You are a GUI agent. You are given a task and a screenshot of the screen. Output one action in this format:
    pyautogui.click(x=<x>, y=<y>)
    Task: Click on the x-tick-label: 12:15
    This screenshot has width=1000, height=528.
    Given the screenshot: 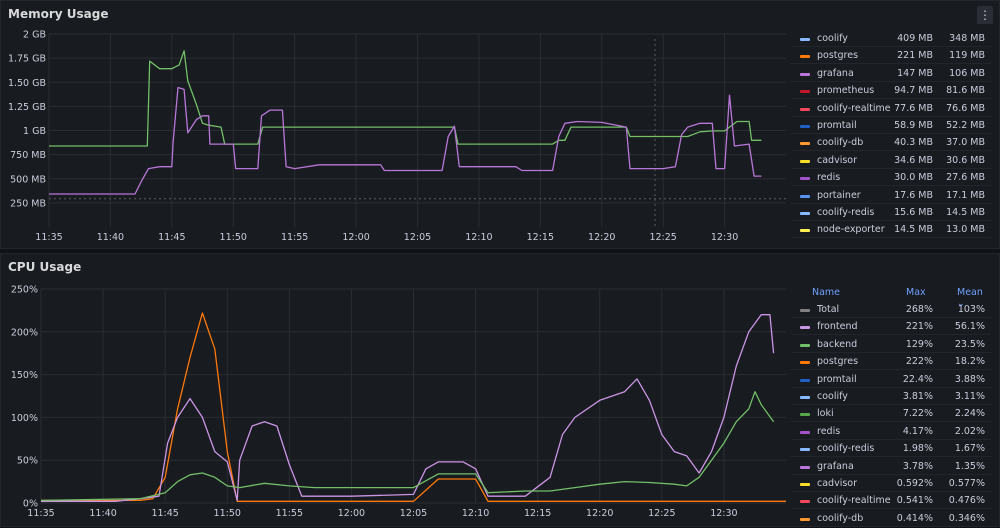 What is the action you would take?
    pyautogui.click(x=540, y=237)
    